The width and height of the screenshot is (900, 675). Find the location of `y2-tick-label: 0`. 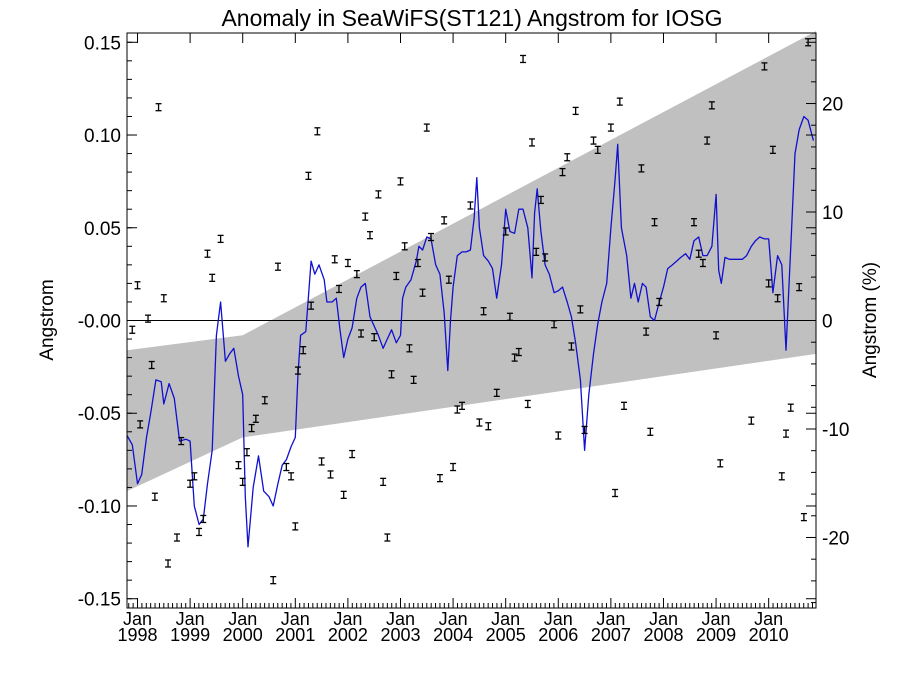

y2-tick-label: 0 is located at coordinates (827, 322).